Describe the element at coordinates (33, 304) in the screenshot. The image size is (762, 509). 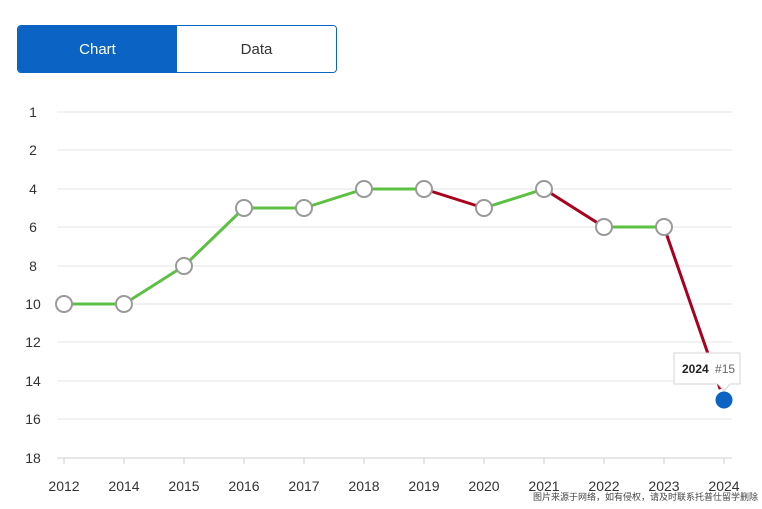
I see `y-tick-label: 10` at that location.